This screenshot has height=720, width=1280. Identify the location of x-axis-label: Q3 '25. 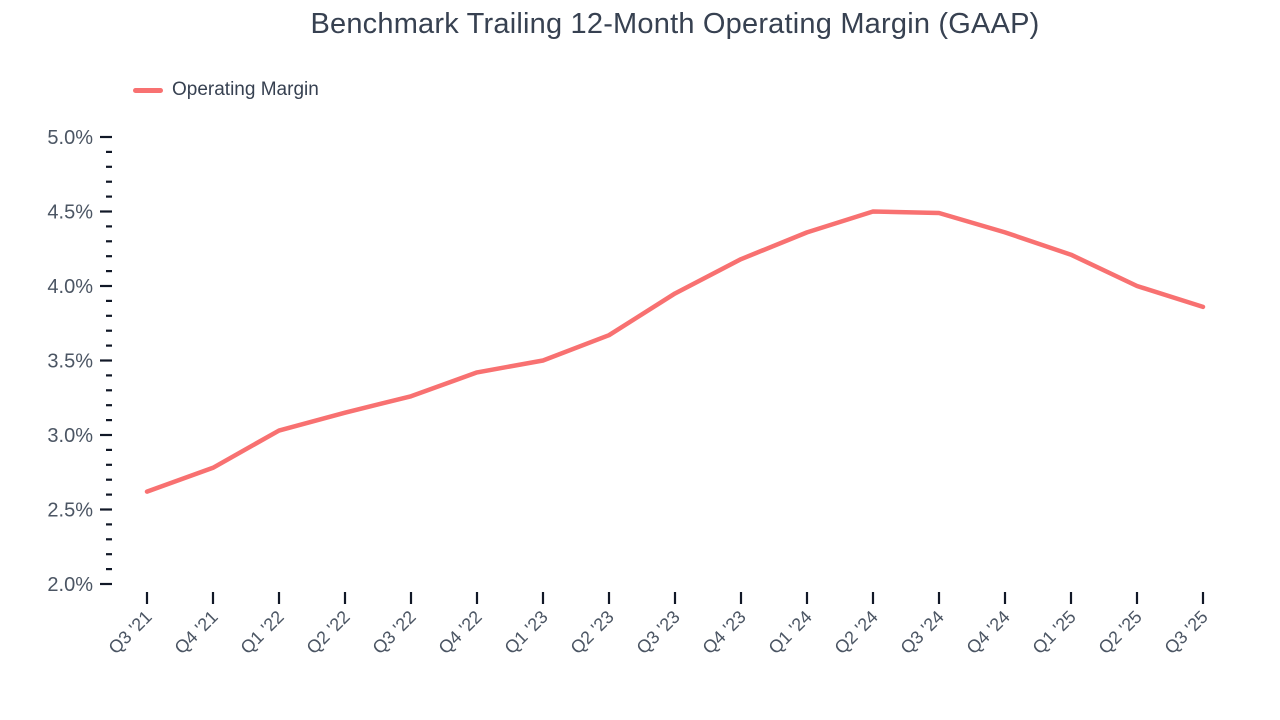
(1186, 632).